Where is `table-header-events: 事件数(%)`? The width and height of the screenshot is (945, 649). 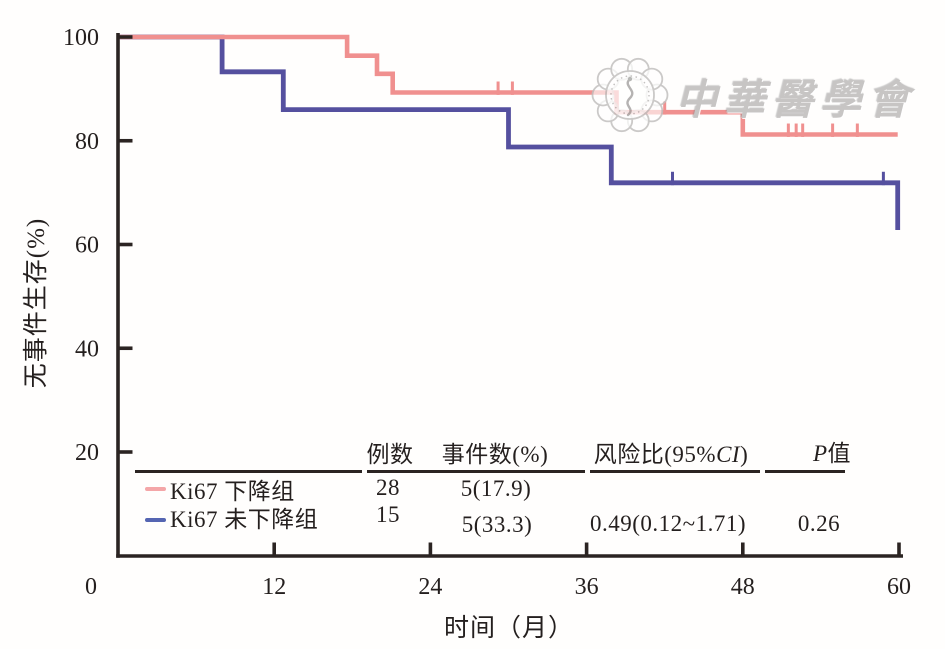
table-header-events: 事件数(%) is located at coordinates (495, 454).